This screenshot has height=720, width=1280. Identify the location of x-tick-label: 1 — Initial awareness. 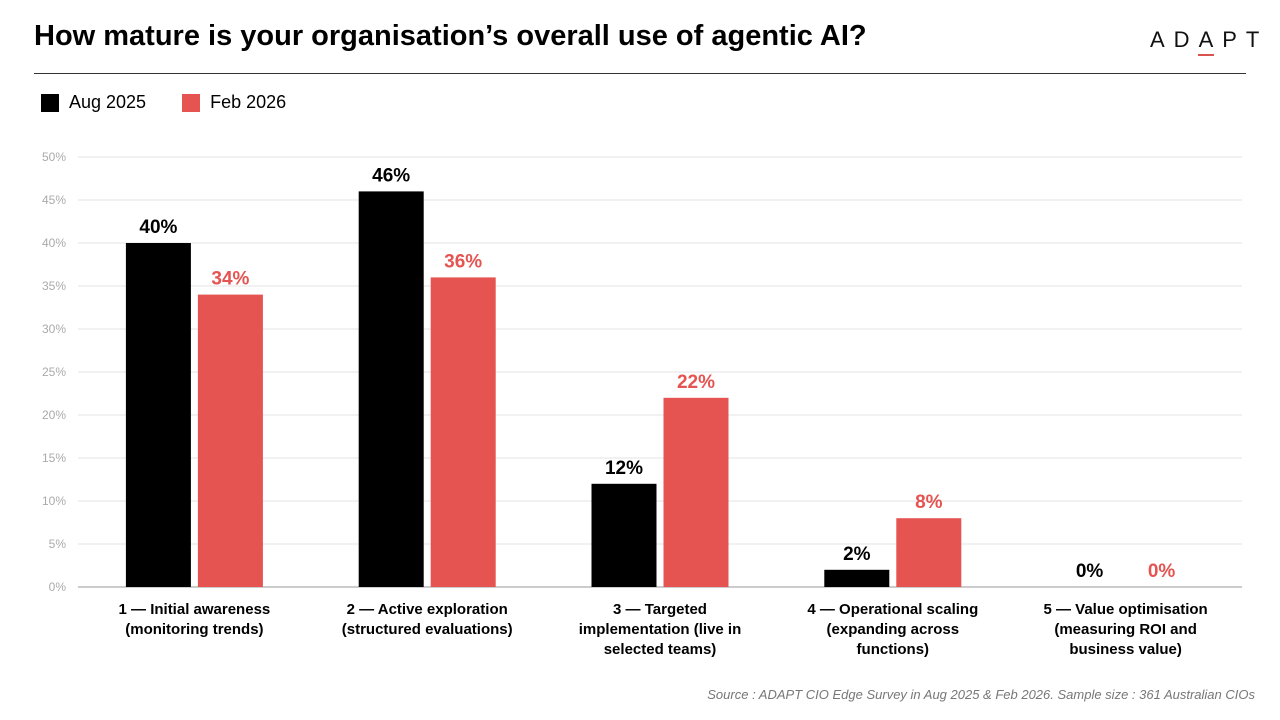
(195, 609).